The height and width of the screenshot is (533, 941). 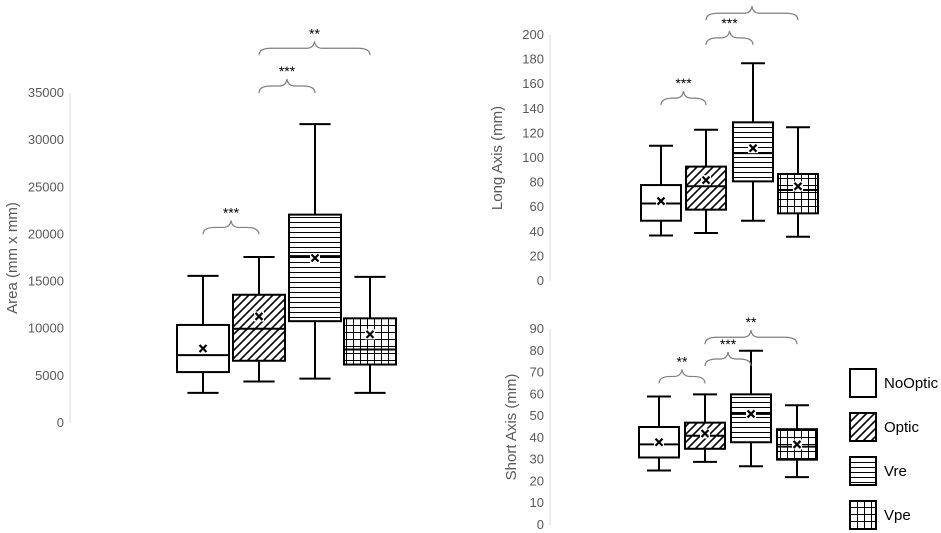 What do you see at coordinates (537, 502) in the screenshot?
I see `y-tick-label: 10` at bounding box center [537, 502].